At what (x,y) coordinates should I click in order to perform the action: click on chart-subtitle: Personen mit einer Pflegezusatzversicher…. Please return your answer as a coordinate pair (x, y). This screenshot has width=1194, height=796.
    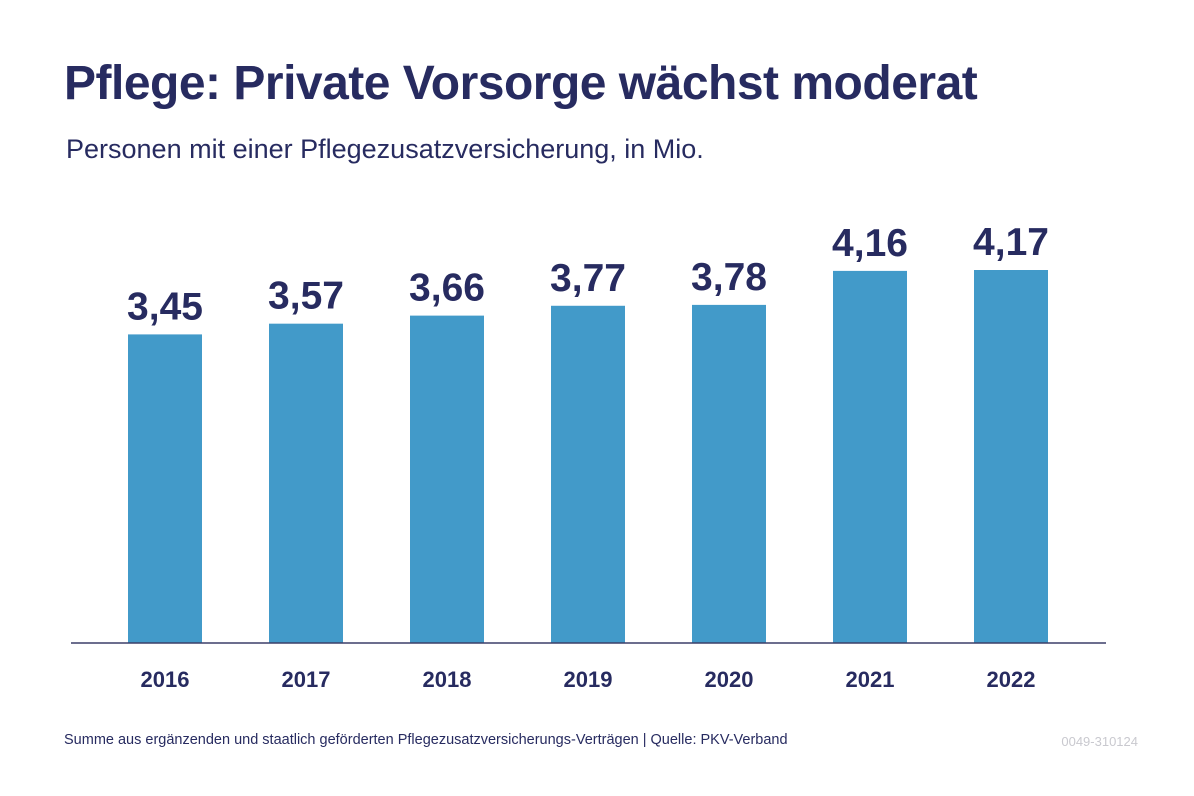
    Looking at the image, I should click on (385, 149).